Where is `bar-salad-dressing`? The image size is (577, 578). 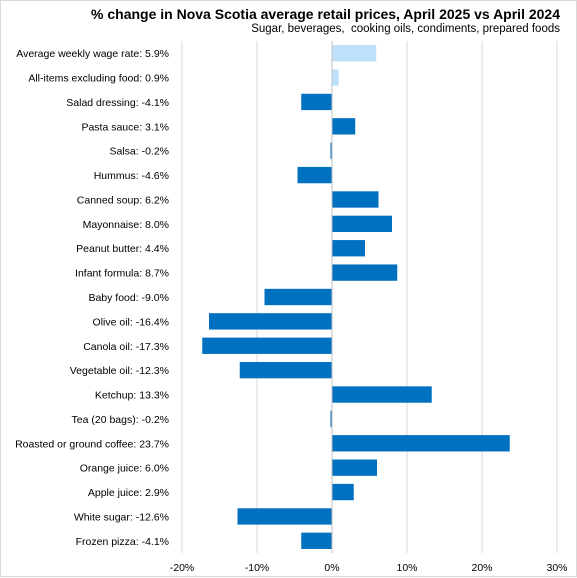
bar-salad-dressing is located at coordinates (316, 102).